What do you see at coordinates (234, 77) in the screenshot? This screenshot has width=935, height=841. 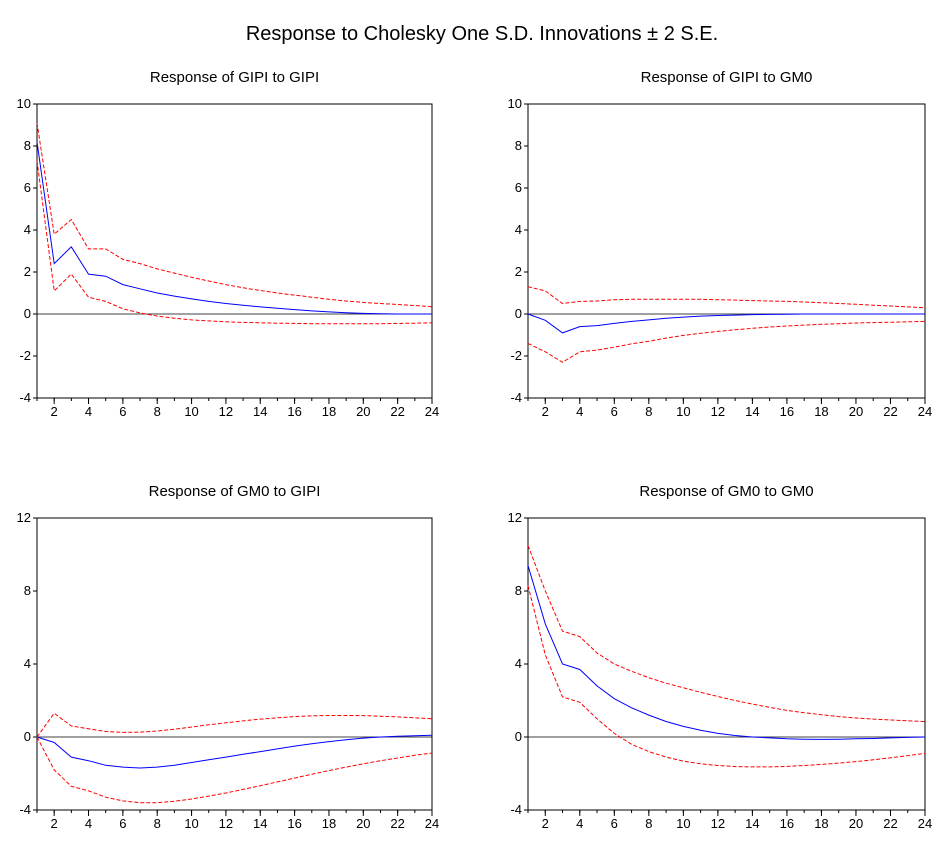 I see `panel-title: Response of GIPI to GIPI` at bounding box center [234, 77].